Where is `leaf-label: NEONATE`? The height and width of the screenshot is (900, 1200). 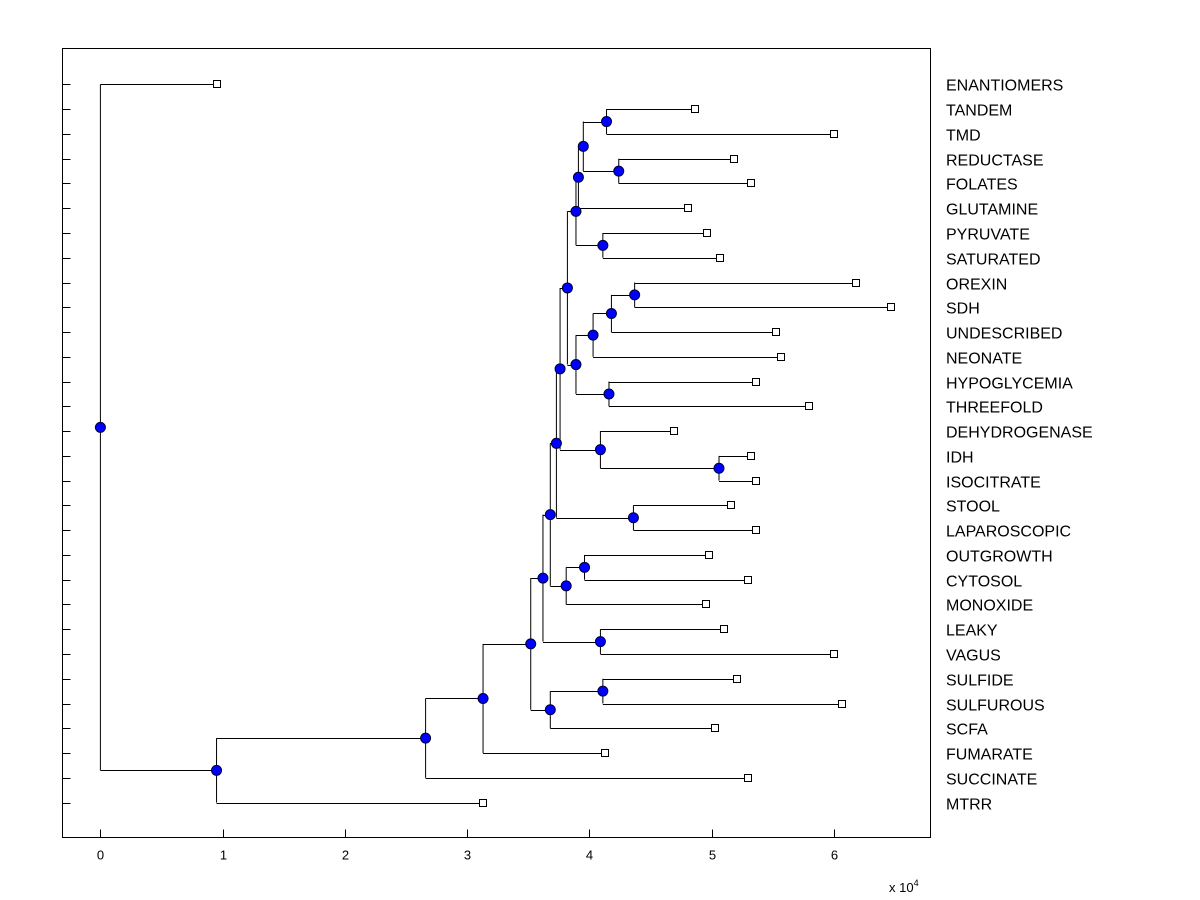
leaf-label: NEONATE is located at coordinates (984, 359).